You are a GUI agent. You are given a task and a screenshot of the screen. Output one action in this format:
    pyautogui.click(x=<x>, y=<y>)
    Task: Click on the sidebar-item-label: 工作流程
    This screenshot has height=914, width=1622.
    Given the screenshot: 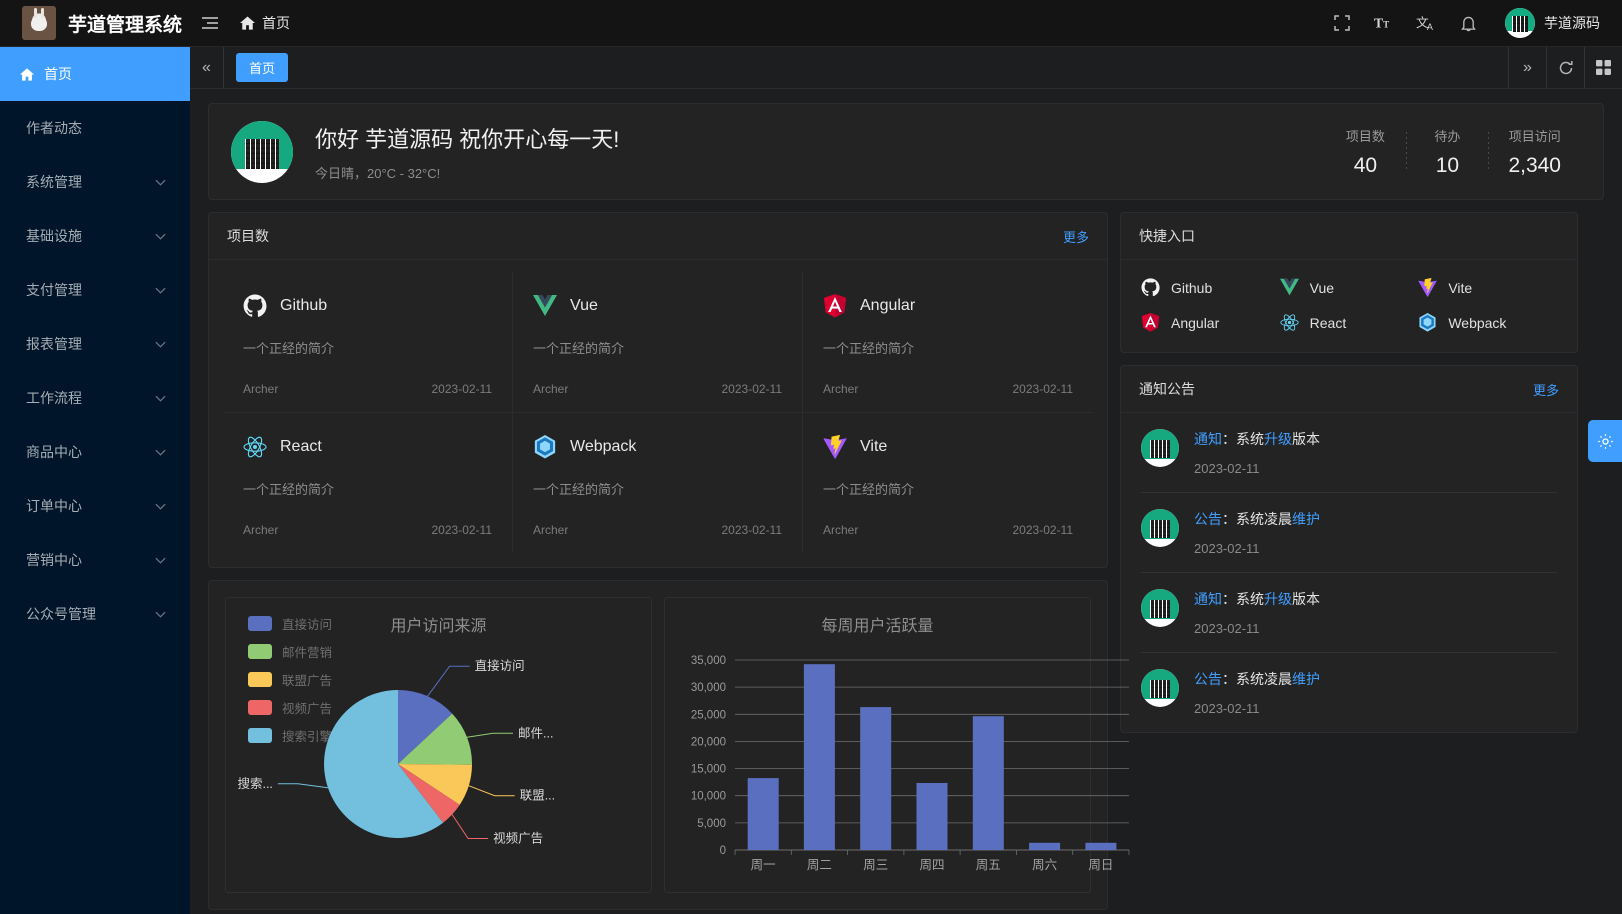 What is the action you would take?
    pyautogui.click(x=54, y=398)
    